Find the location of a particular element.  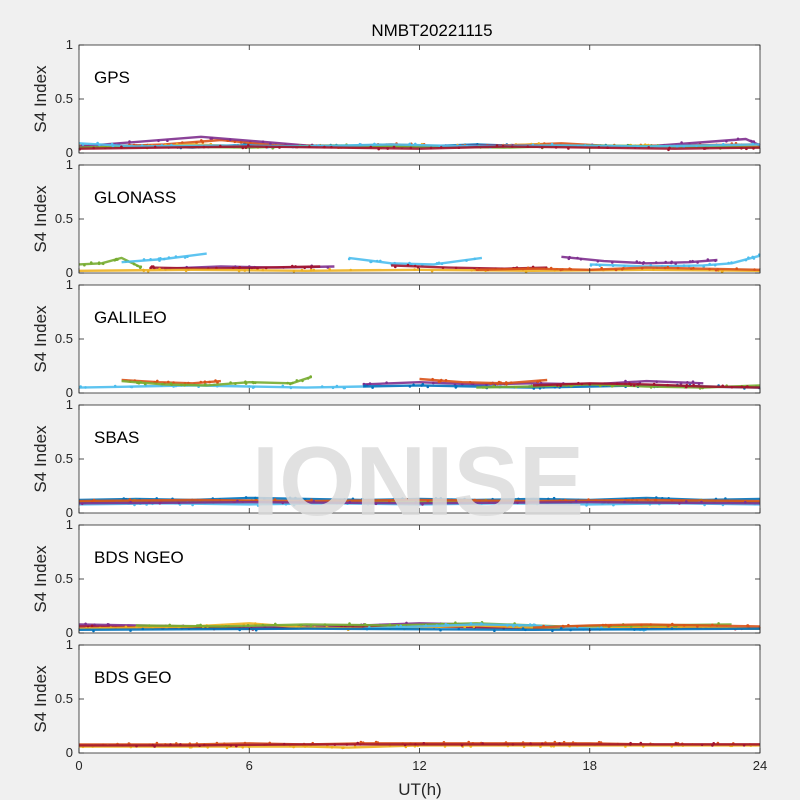

y-tick-label: 1 is located at coordinates (69, 44).